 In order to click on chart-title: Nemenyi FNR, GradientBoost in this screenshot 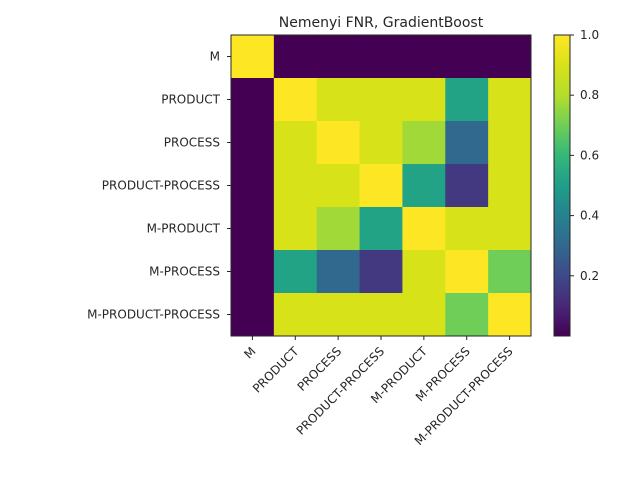, I will do `click(381, 23)`.